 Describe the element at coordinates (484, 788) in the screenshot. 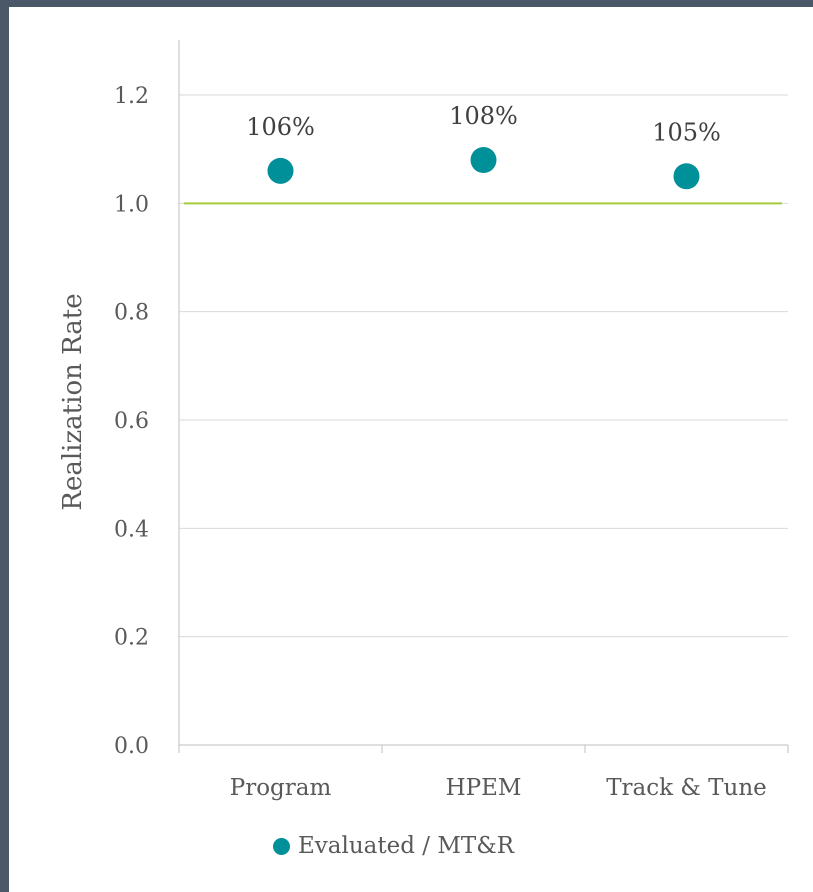

I see `x-category-label: HPEM` at that location.